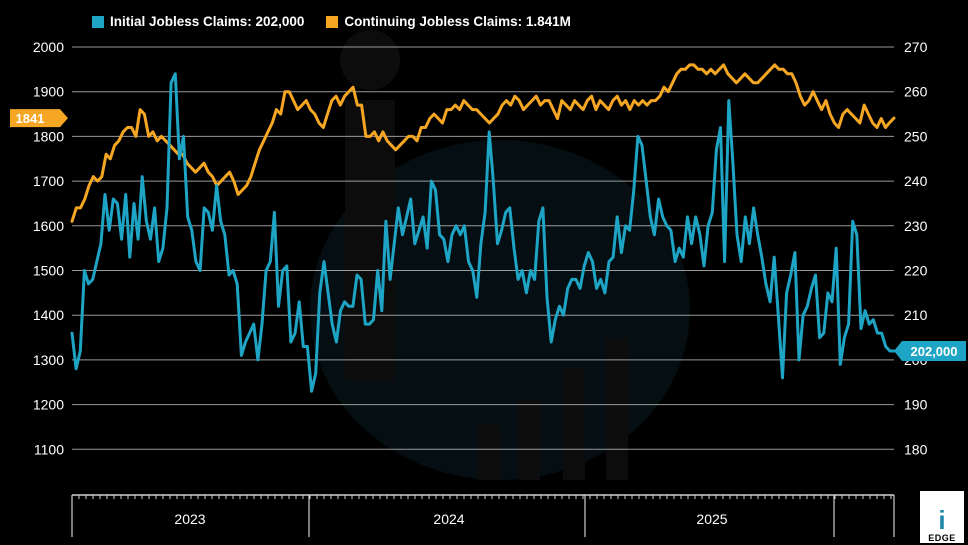 This screenshot has width=968, height=545. What do you see at coordinates (48, 181) in the screenshot?
I see `left-tick-label: 1700` at bounding box center [48, 181].